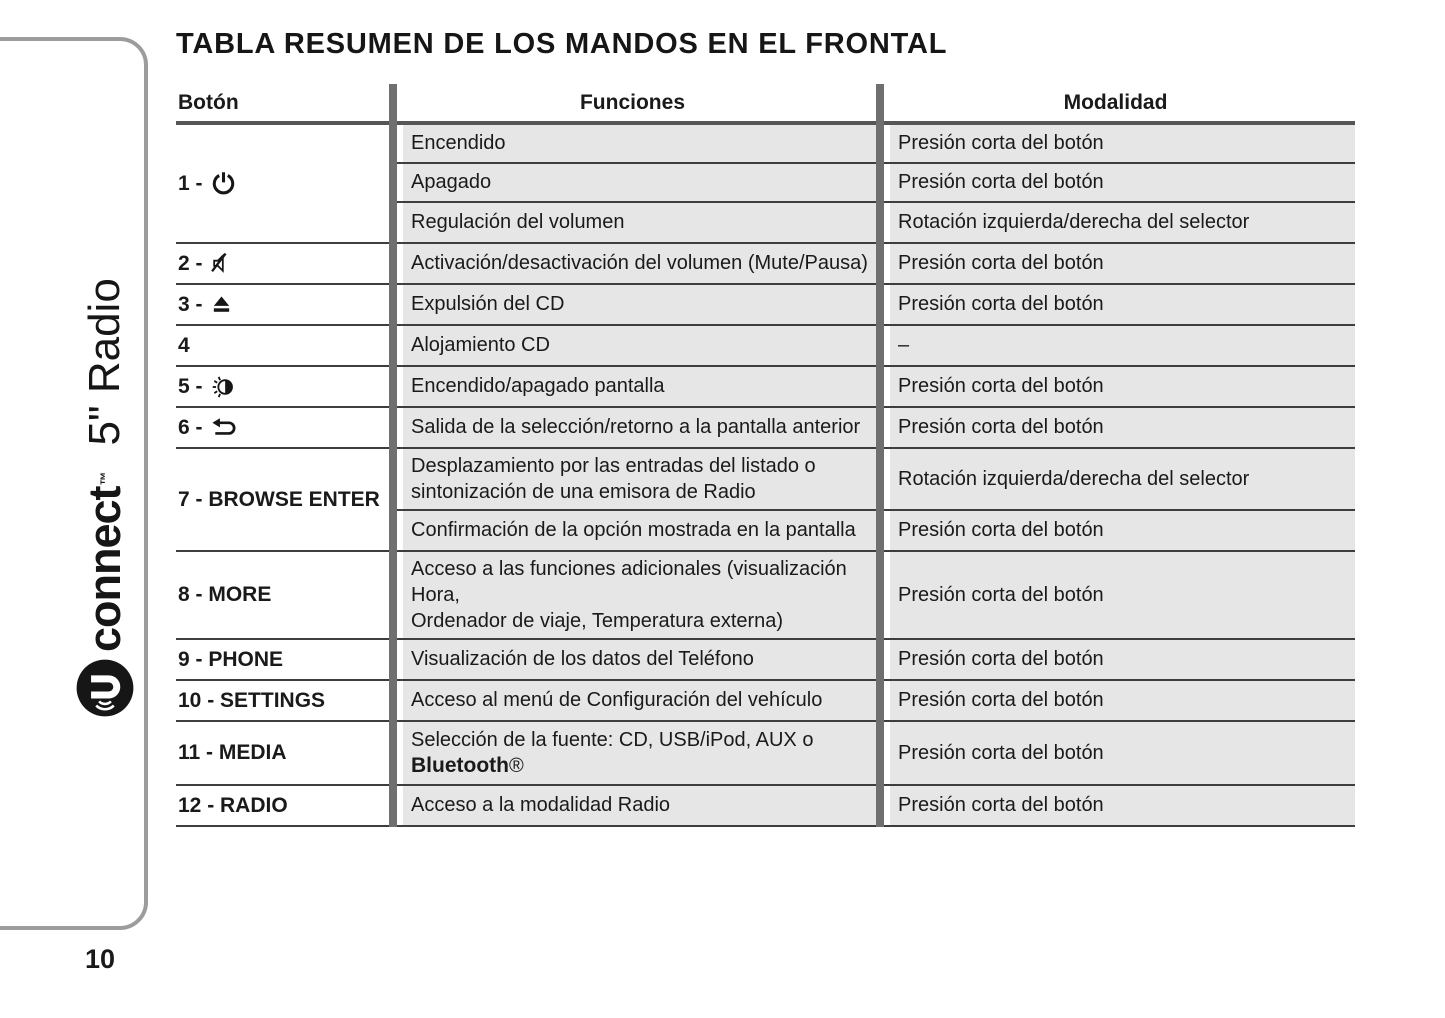  Describe the element at coordinates (279, 499) in the screenshot. I see `button-label: 7 - BROWSE ENTER` at that location.